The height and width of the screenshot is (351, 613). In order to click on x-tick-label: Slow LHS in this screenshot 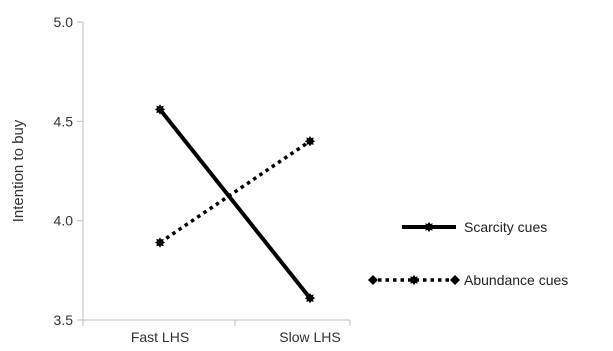, I will do `click(309, 337)`.